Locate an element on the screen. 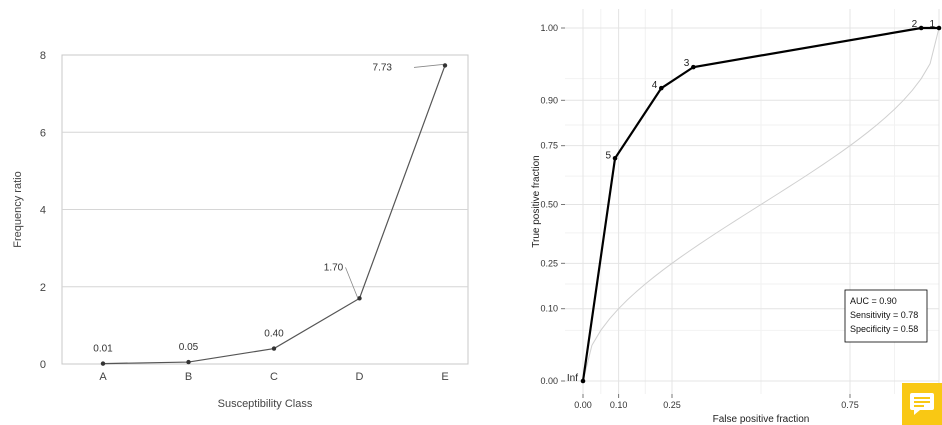 The width and height of the screenshot is (942, 425). roc-point-label: 5 is located at coordinates (608, 155).